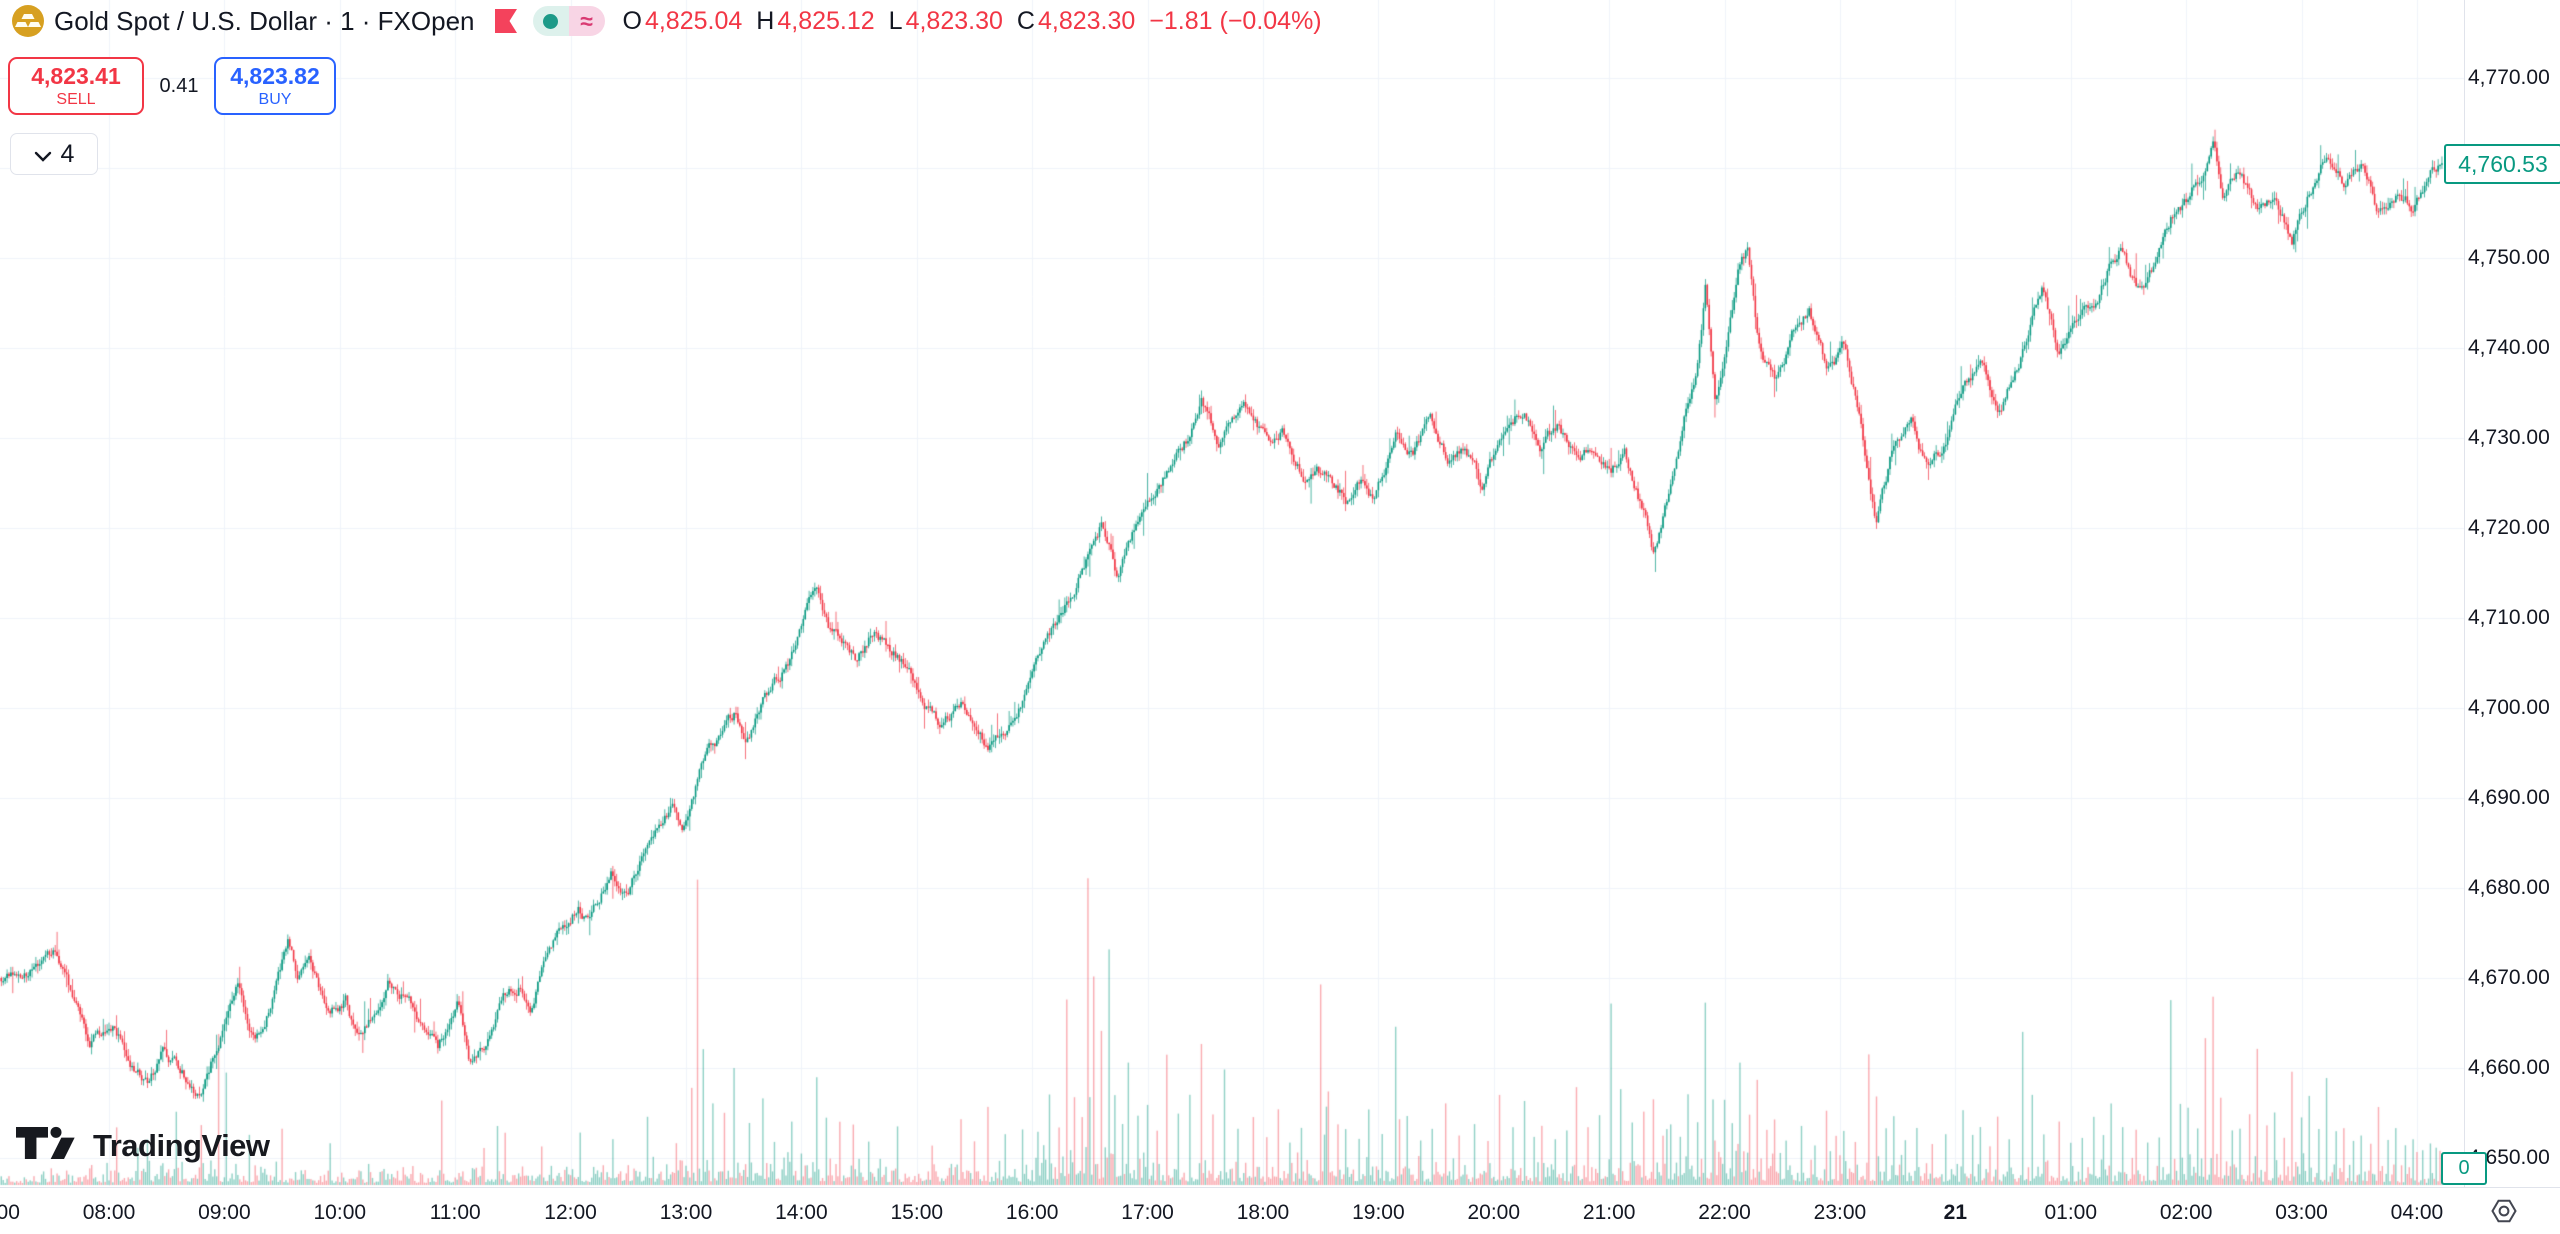  Describe the element at coordinates (1955, 1212) in the screenshot. I see `time-tick-label: 21` at that location.